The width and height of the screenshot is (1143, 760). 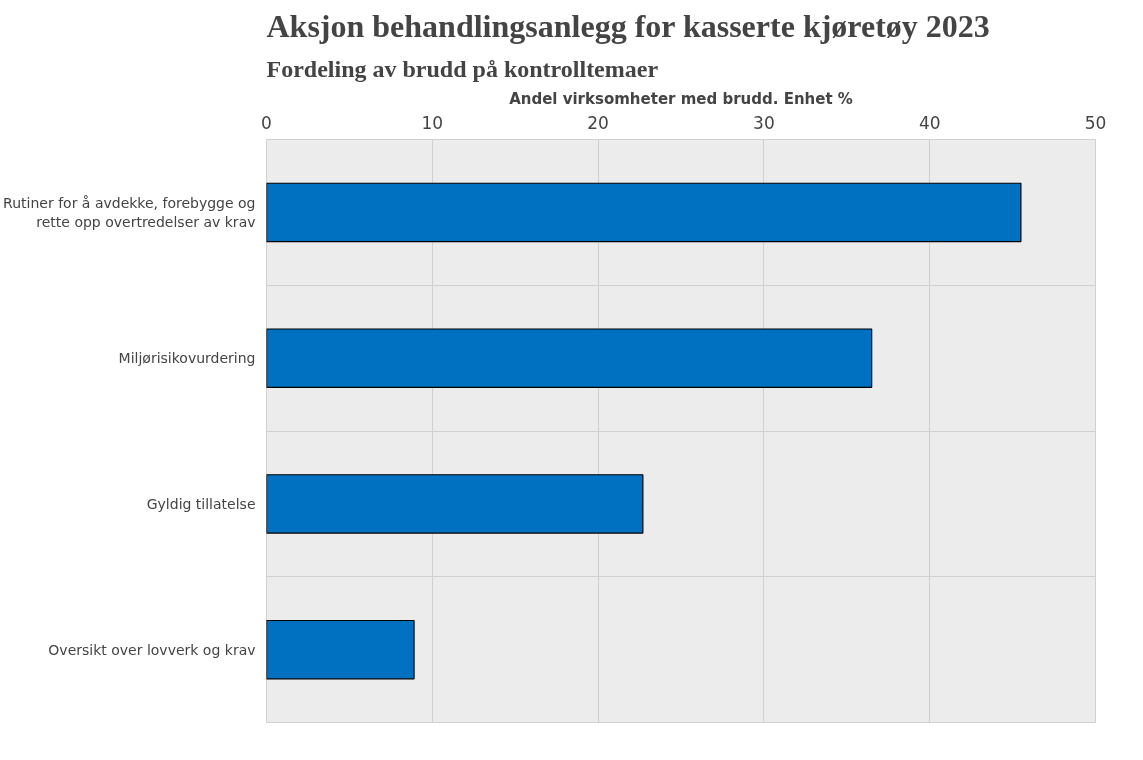 I want to click on x-tick-label: 0, so click(x=266, y=122).